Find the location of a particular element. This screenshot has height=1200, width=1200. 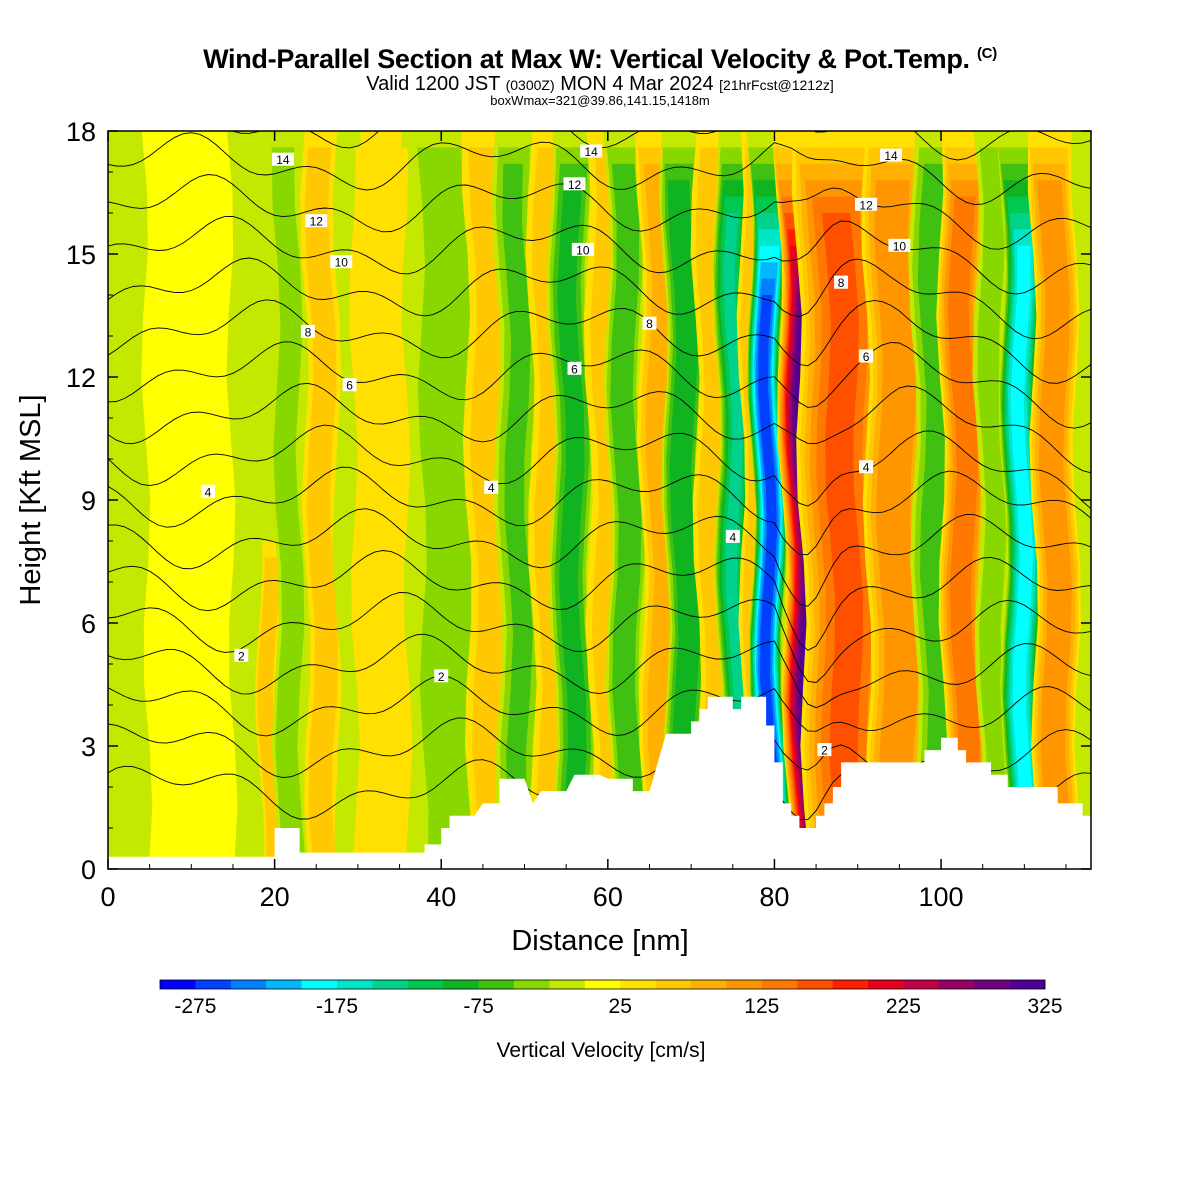

y-tick-label: 12 is located at coordinates (81, 378).